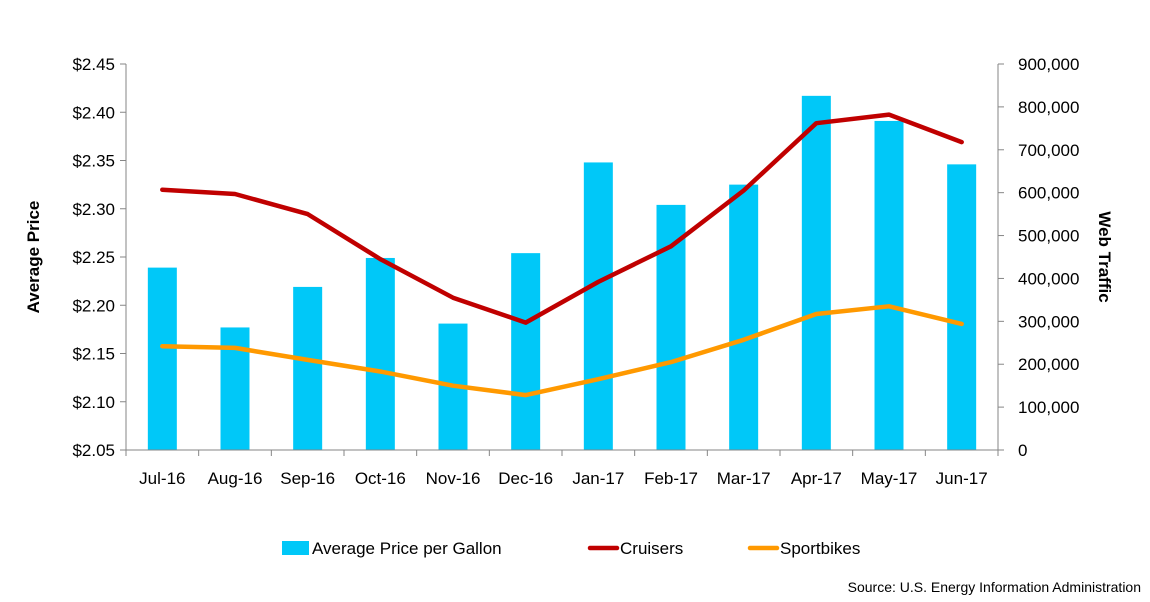 The image size is (1150, 602). I want to click on x-tick-label: Oct-16, so click(380, 478).